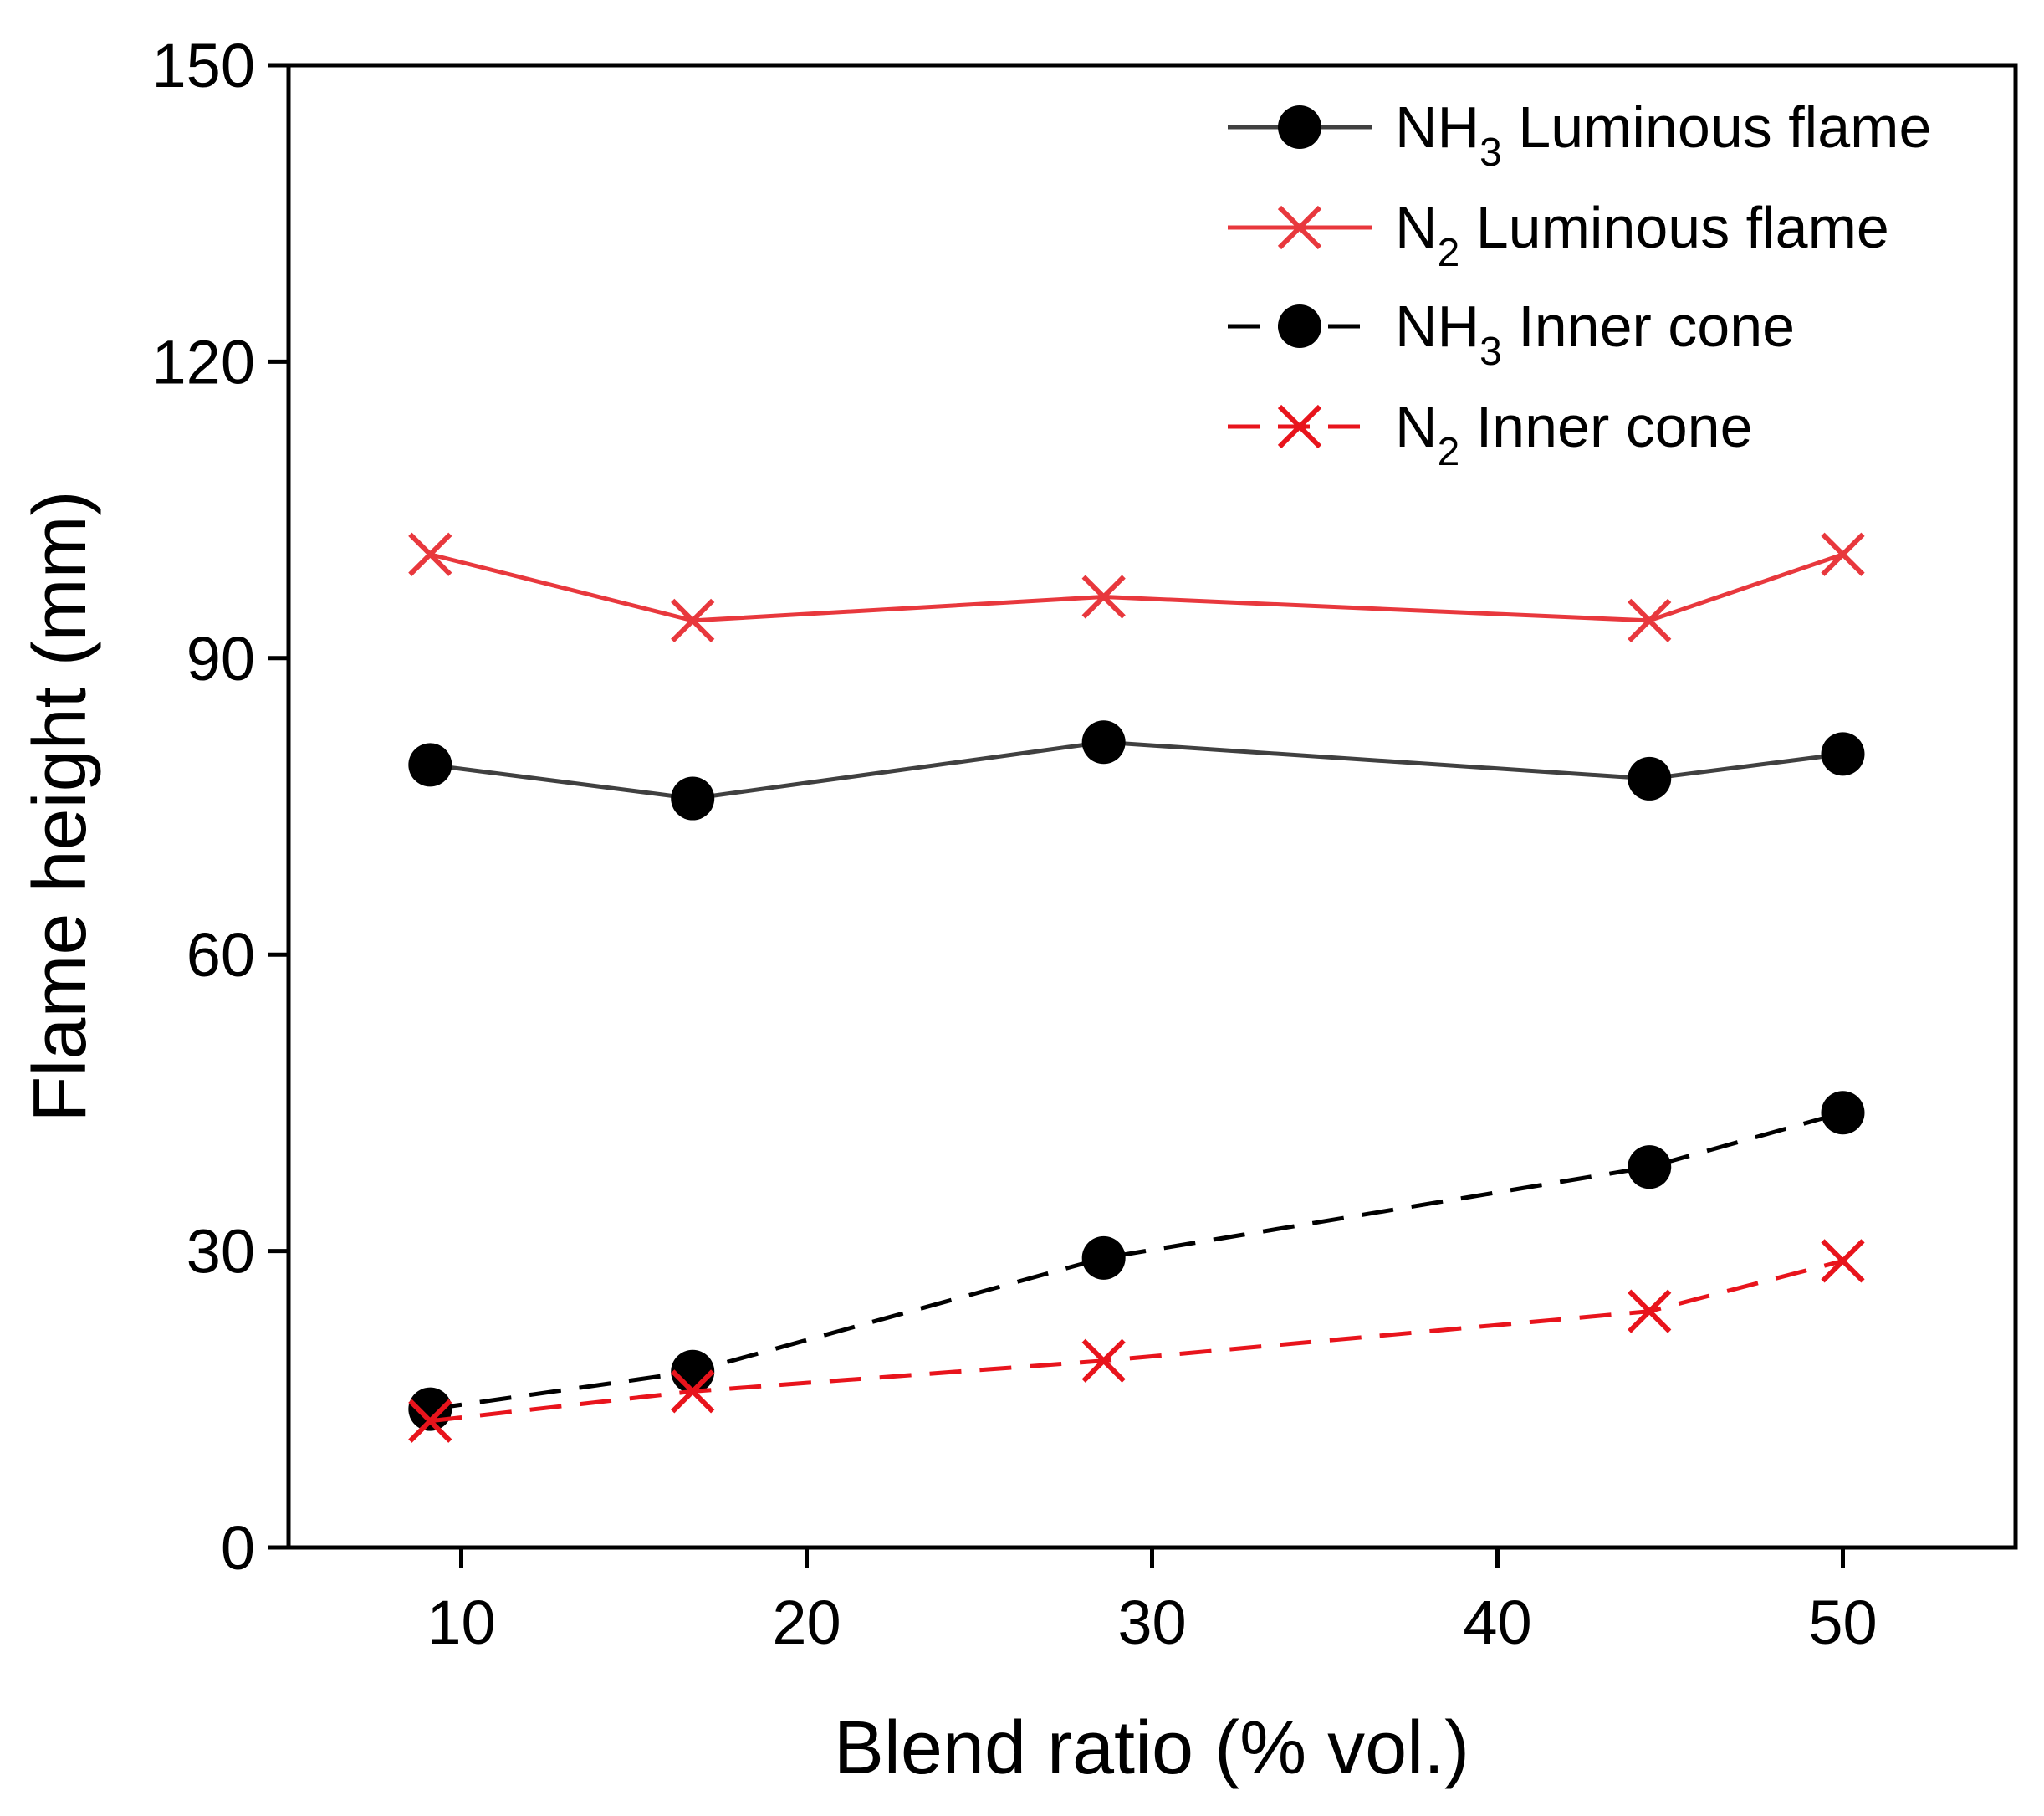 Image resolution: width=2044 pixels, height=1816 pixels. What do you see at coordinates (60, 806) in the screenshot?
I see `y-axis-title: Flame height (mm)` at bounding box center [60, 806].